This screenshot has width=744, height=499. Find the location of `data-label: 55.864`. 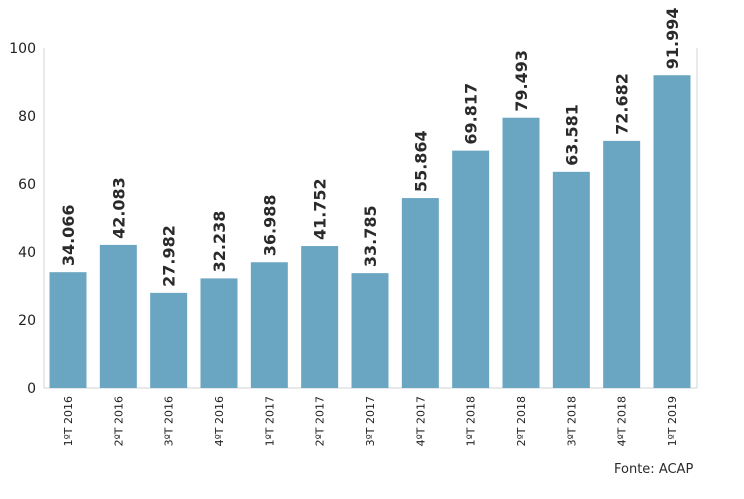

data-label: 55.864 is located at coordinates (420, 161).